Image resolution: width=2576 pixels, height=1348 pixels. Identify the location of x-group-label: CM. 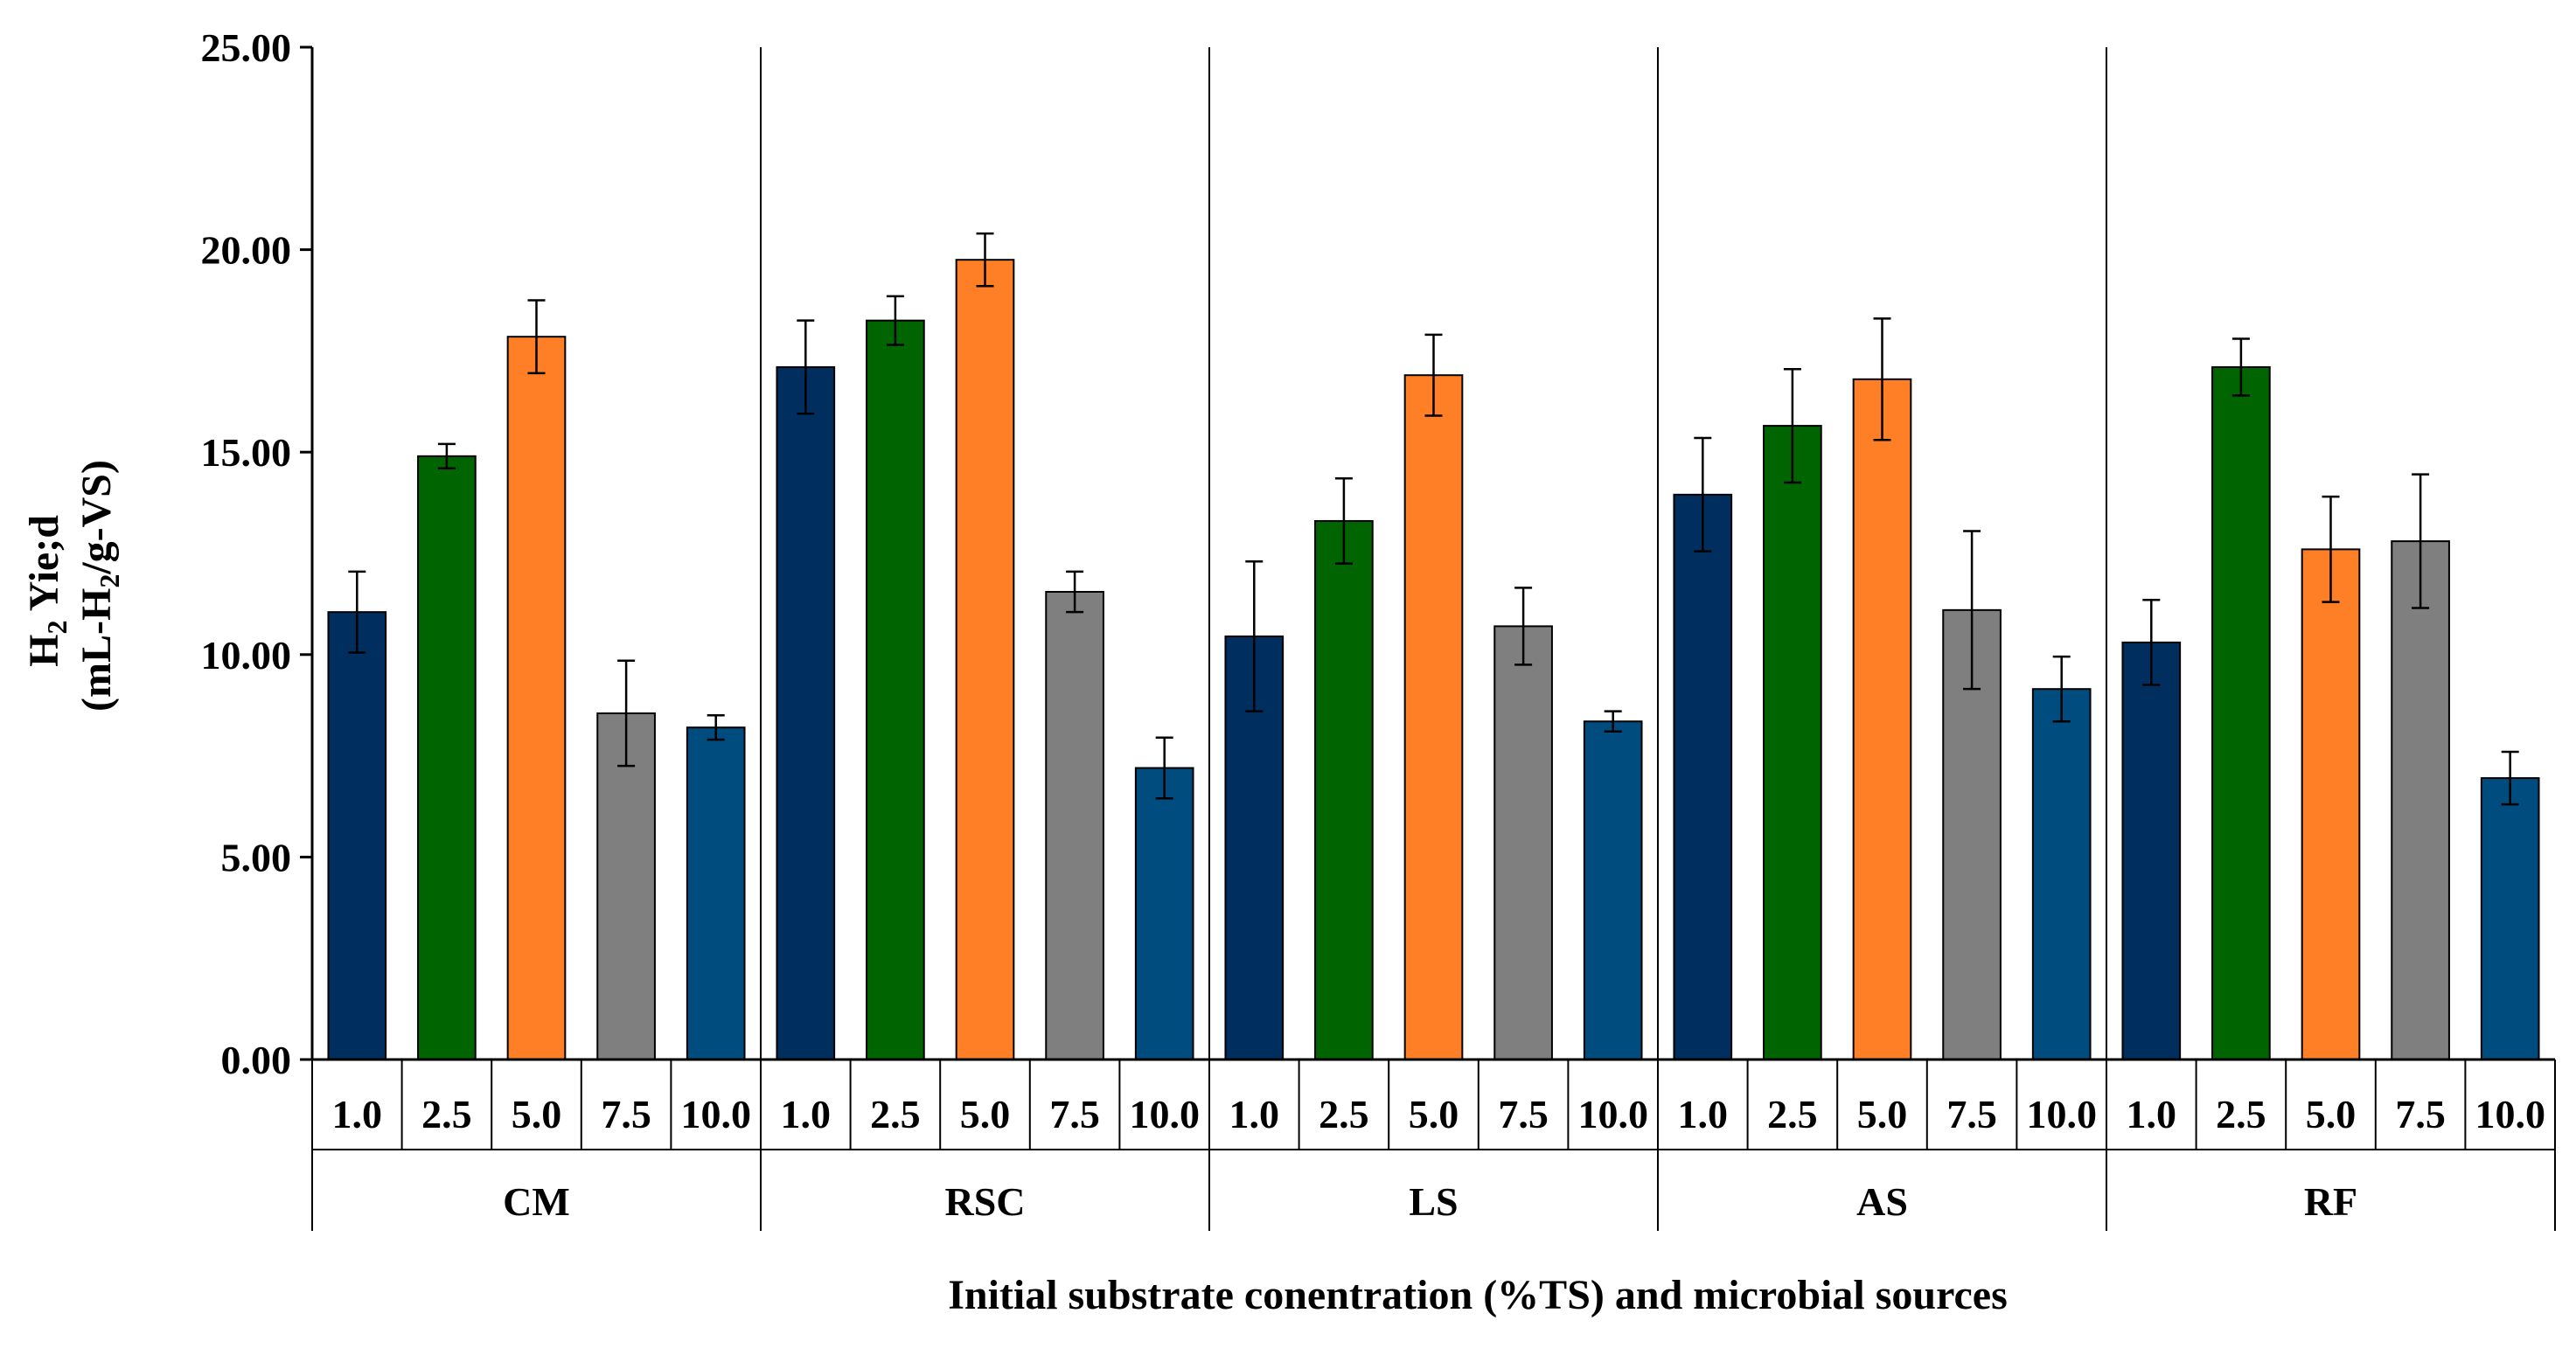
(536, 1201).